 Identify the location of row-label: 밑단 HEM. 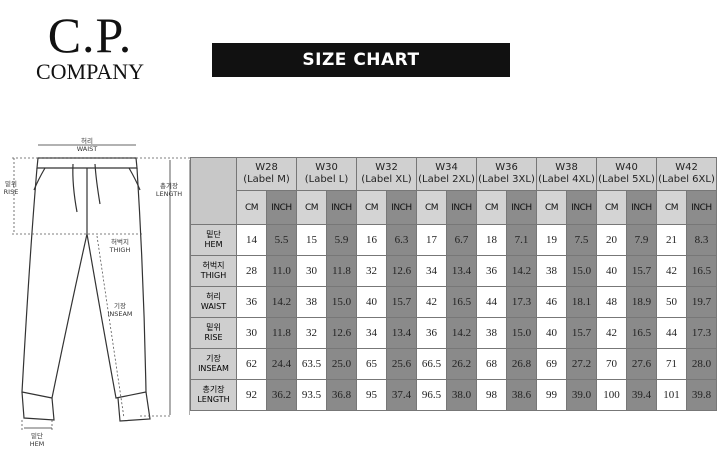
(213, 240).